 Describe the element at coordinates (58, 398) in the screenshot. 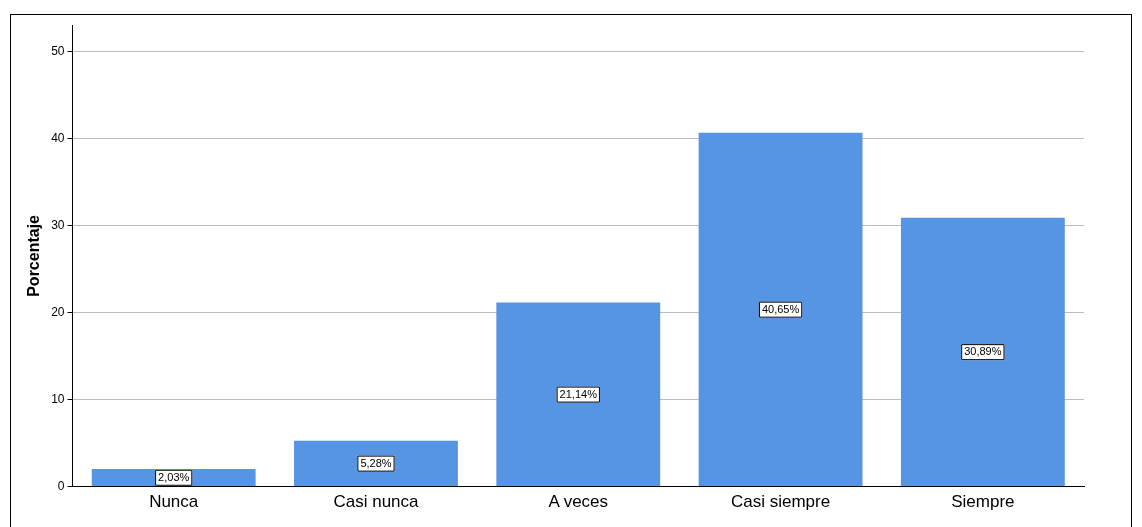

I see `y-tick-label: 10` at that location.